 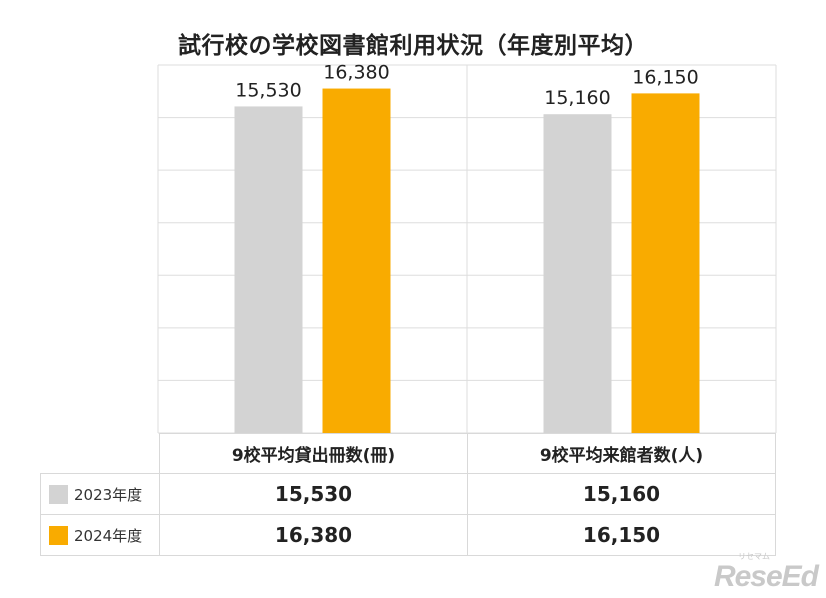 I want to click on bar-2024年度-1, so click(x=665, y=263).